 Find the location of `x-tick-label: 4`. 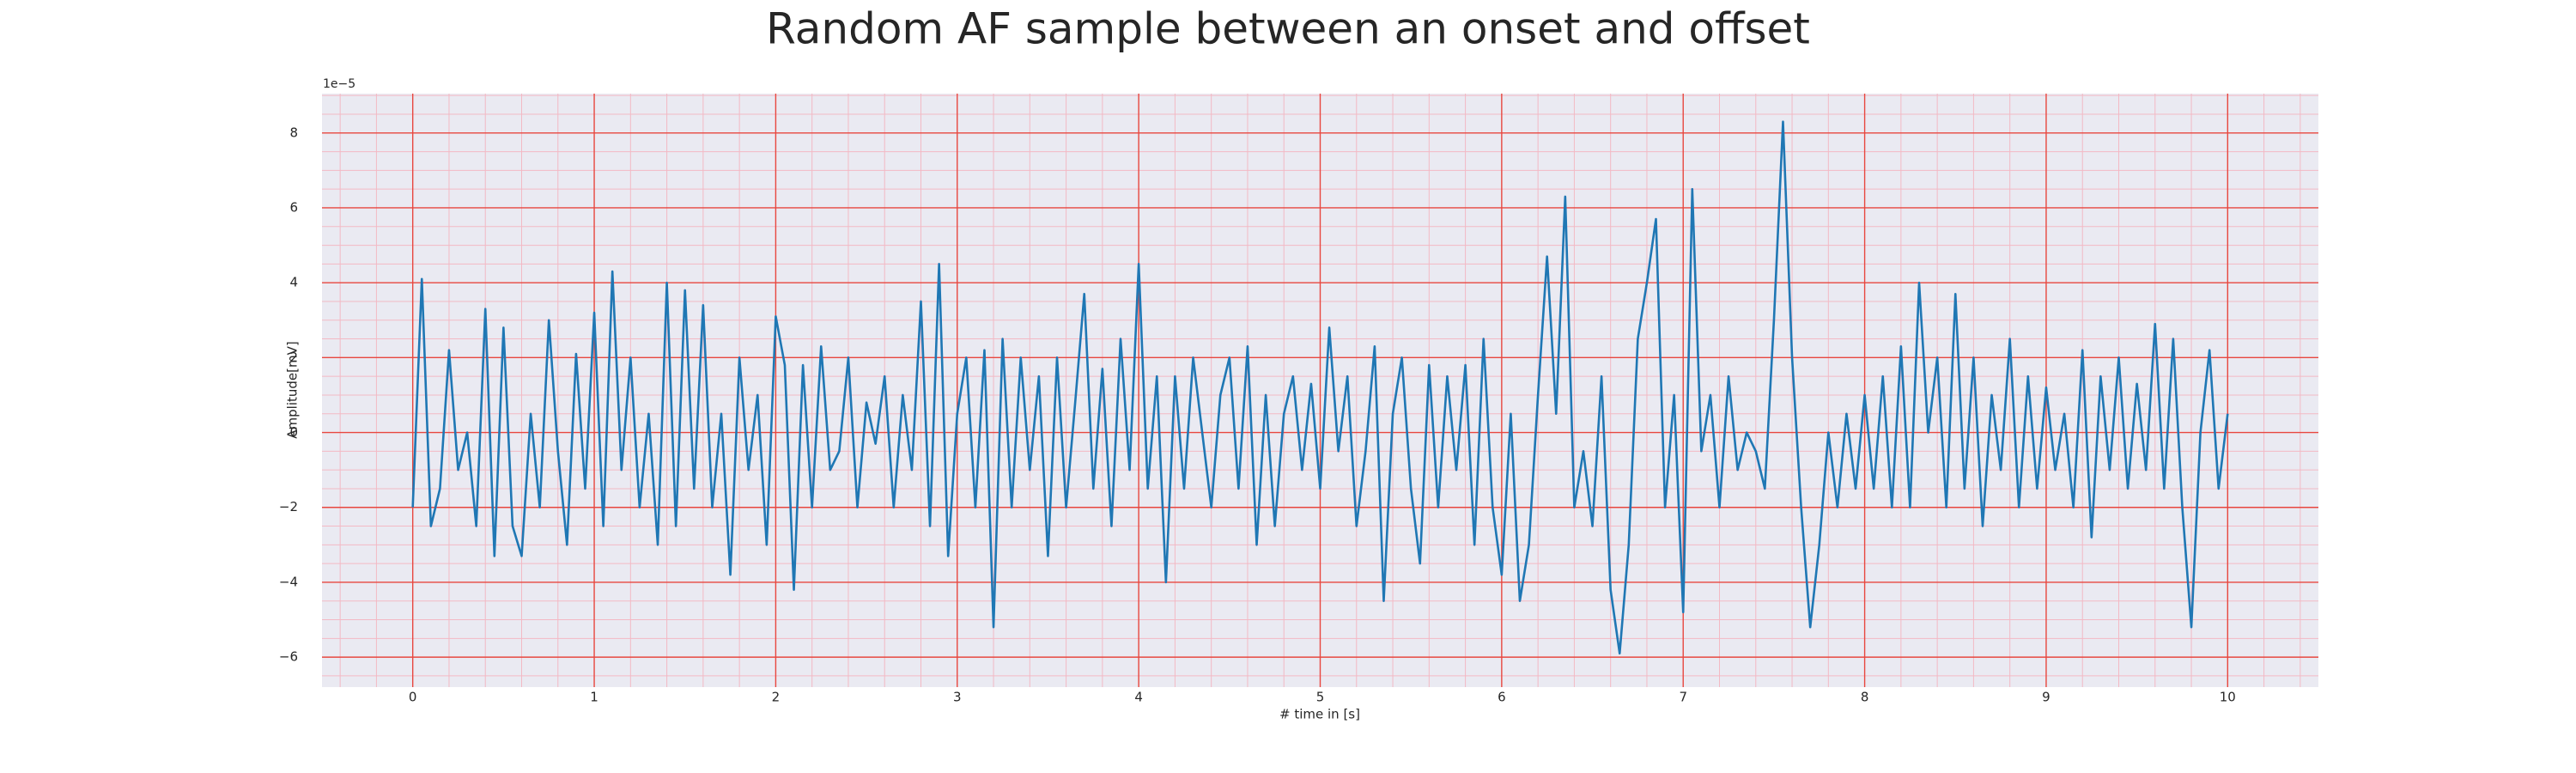

x-tick-label: 4 is located at coordinates (1138, 697).